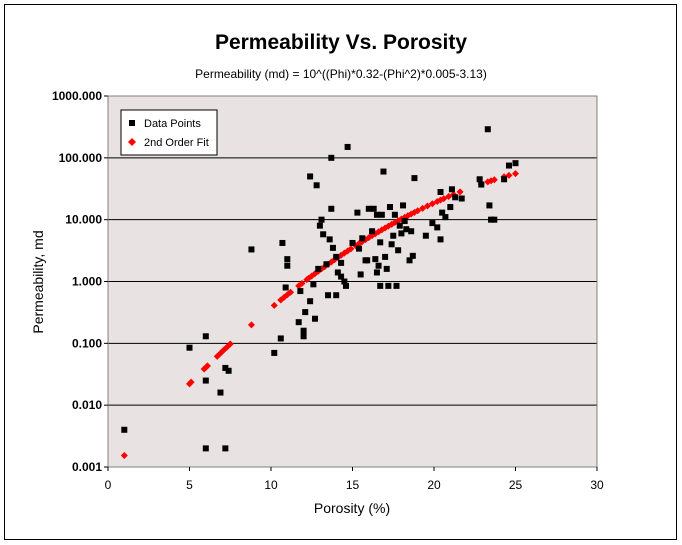 Image resolution: width=682 pixels, height=545 pixels. I want to click on x-tick-label: 0, so click(108, 485).